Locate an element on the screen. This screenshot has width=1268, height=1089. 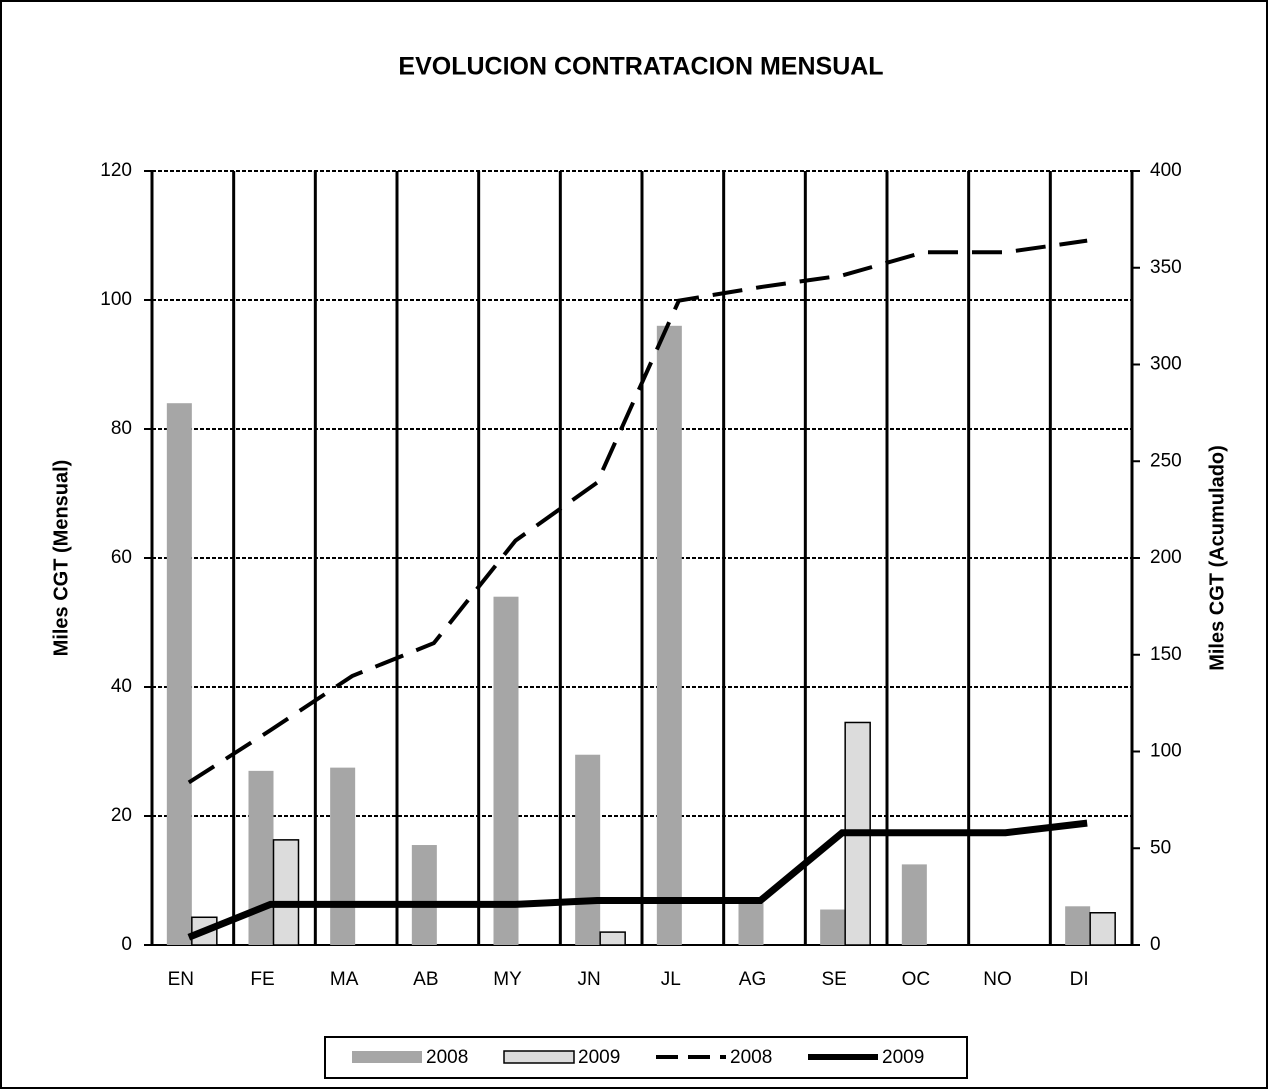
y-tick-label: 120 is located at coordinates (116, 170).